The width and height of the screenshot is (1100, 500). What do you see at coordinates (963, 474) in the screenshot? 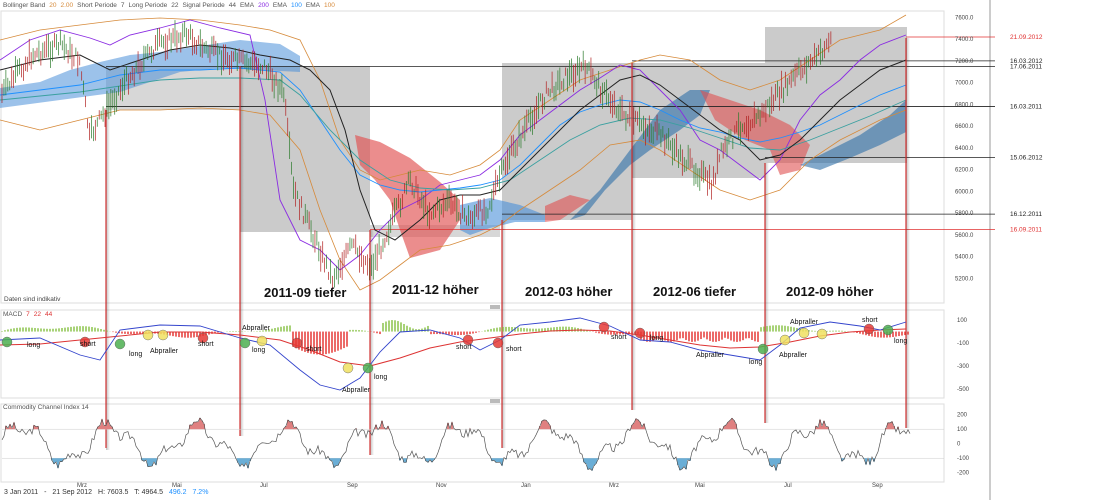
I see `cci-tick-4: -200` at bounding box center [963, 474].